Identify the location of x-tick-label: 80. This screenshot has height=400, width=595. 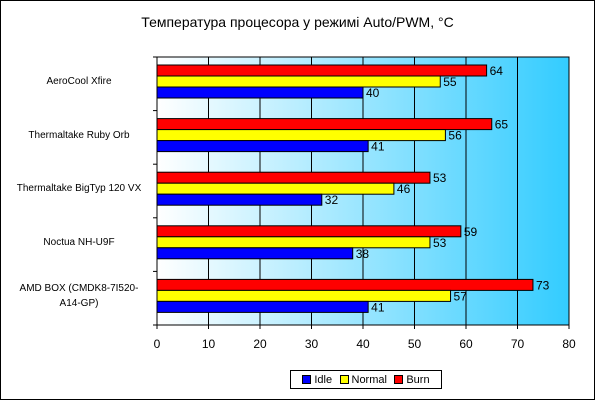
(569, 344).